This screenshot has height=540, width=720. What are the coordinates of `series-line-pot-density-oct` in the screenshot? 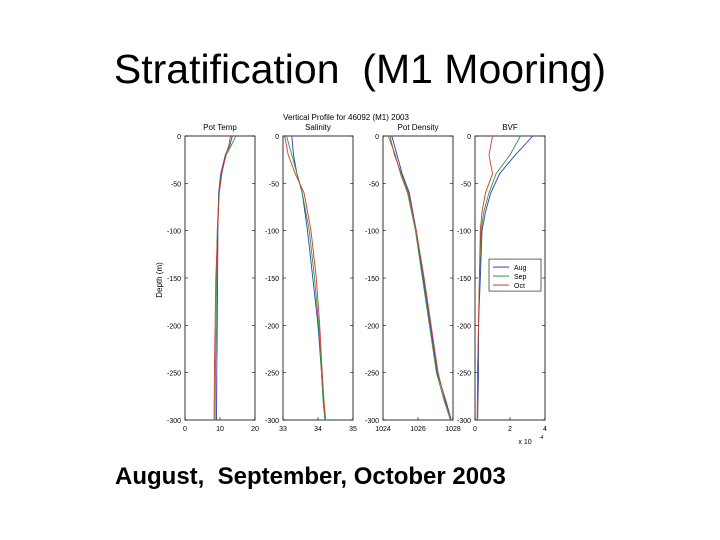 It's located at (420, 278).